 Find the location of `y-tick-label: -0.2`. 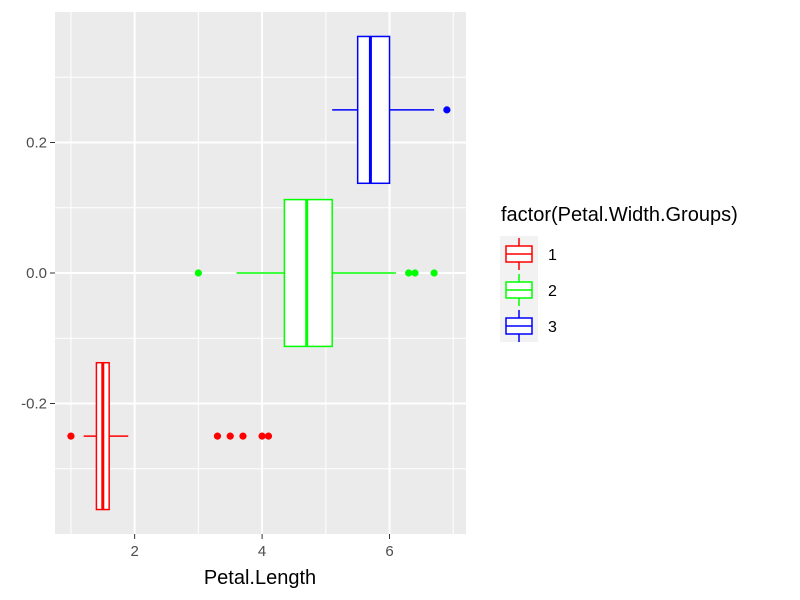

y-tick-label: -0.2 is located at coordinates (34, 404).